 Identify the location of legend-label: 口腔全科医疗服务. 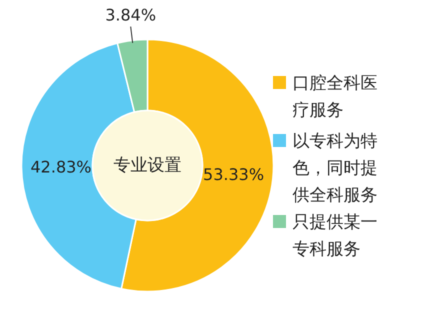
(335, 97).